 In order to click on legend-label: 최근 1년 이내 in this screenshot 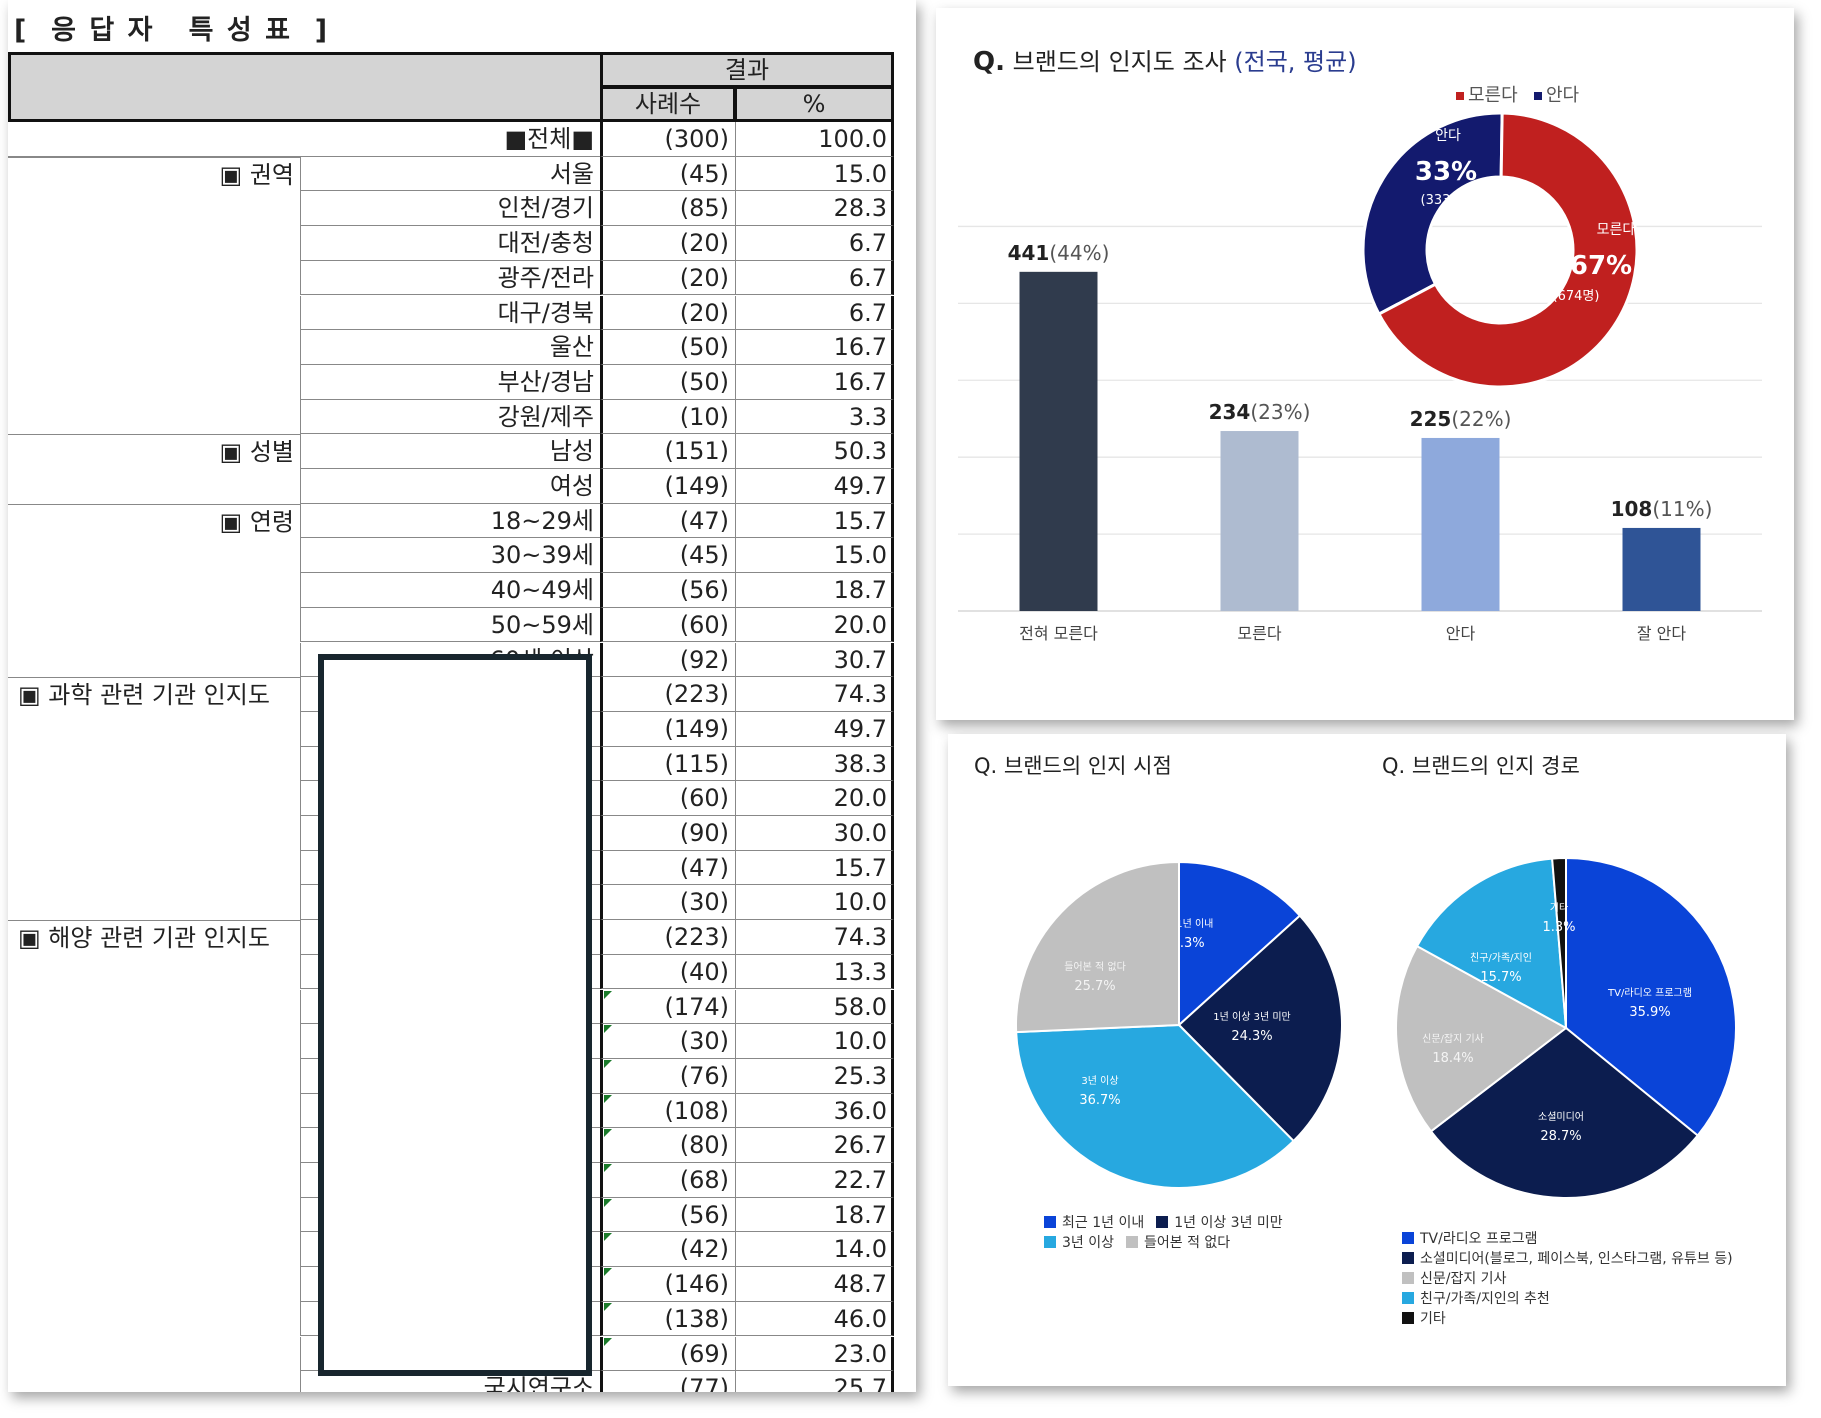, I will do `click(1103, 1223)`.